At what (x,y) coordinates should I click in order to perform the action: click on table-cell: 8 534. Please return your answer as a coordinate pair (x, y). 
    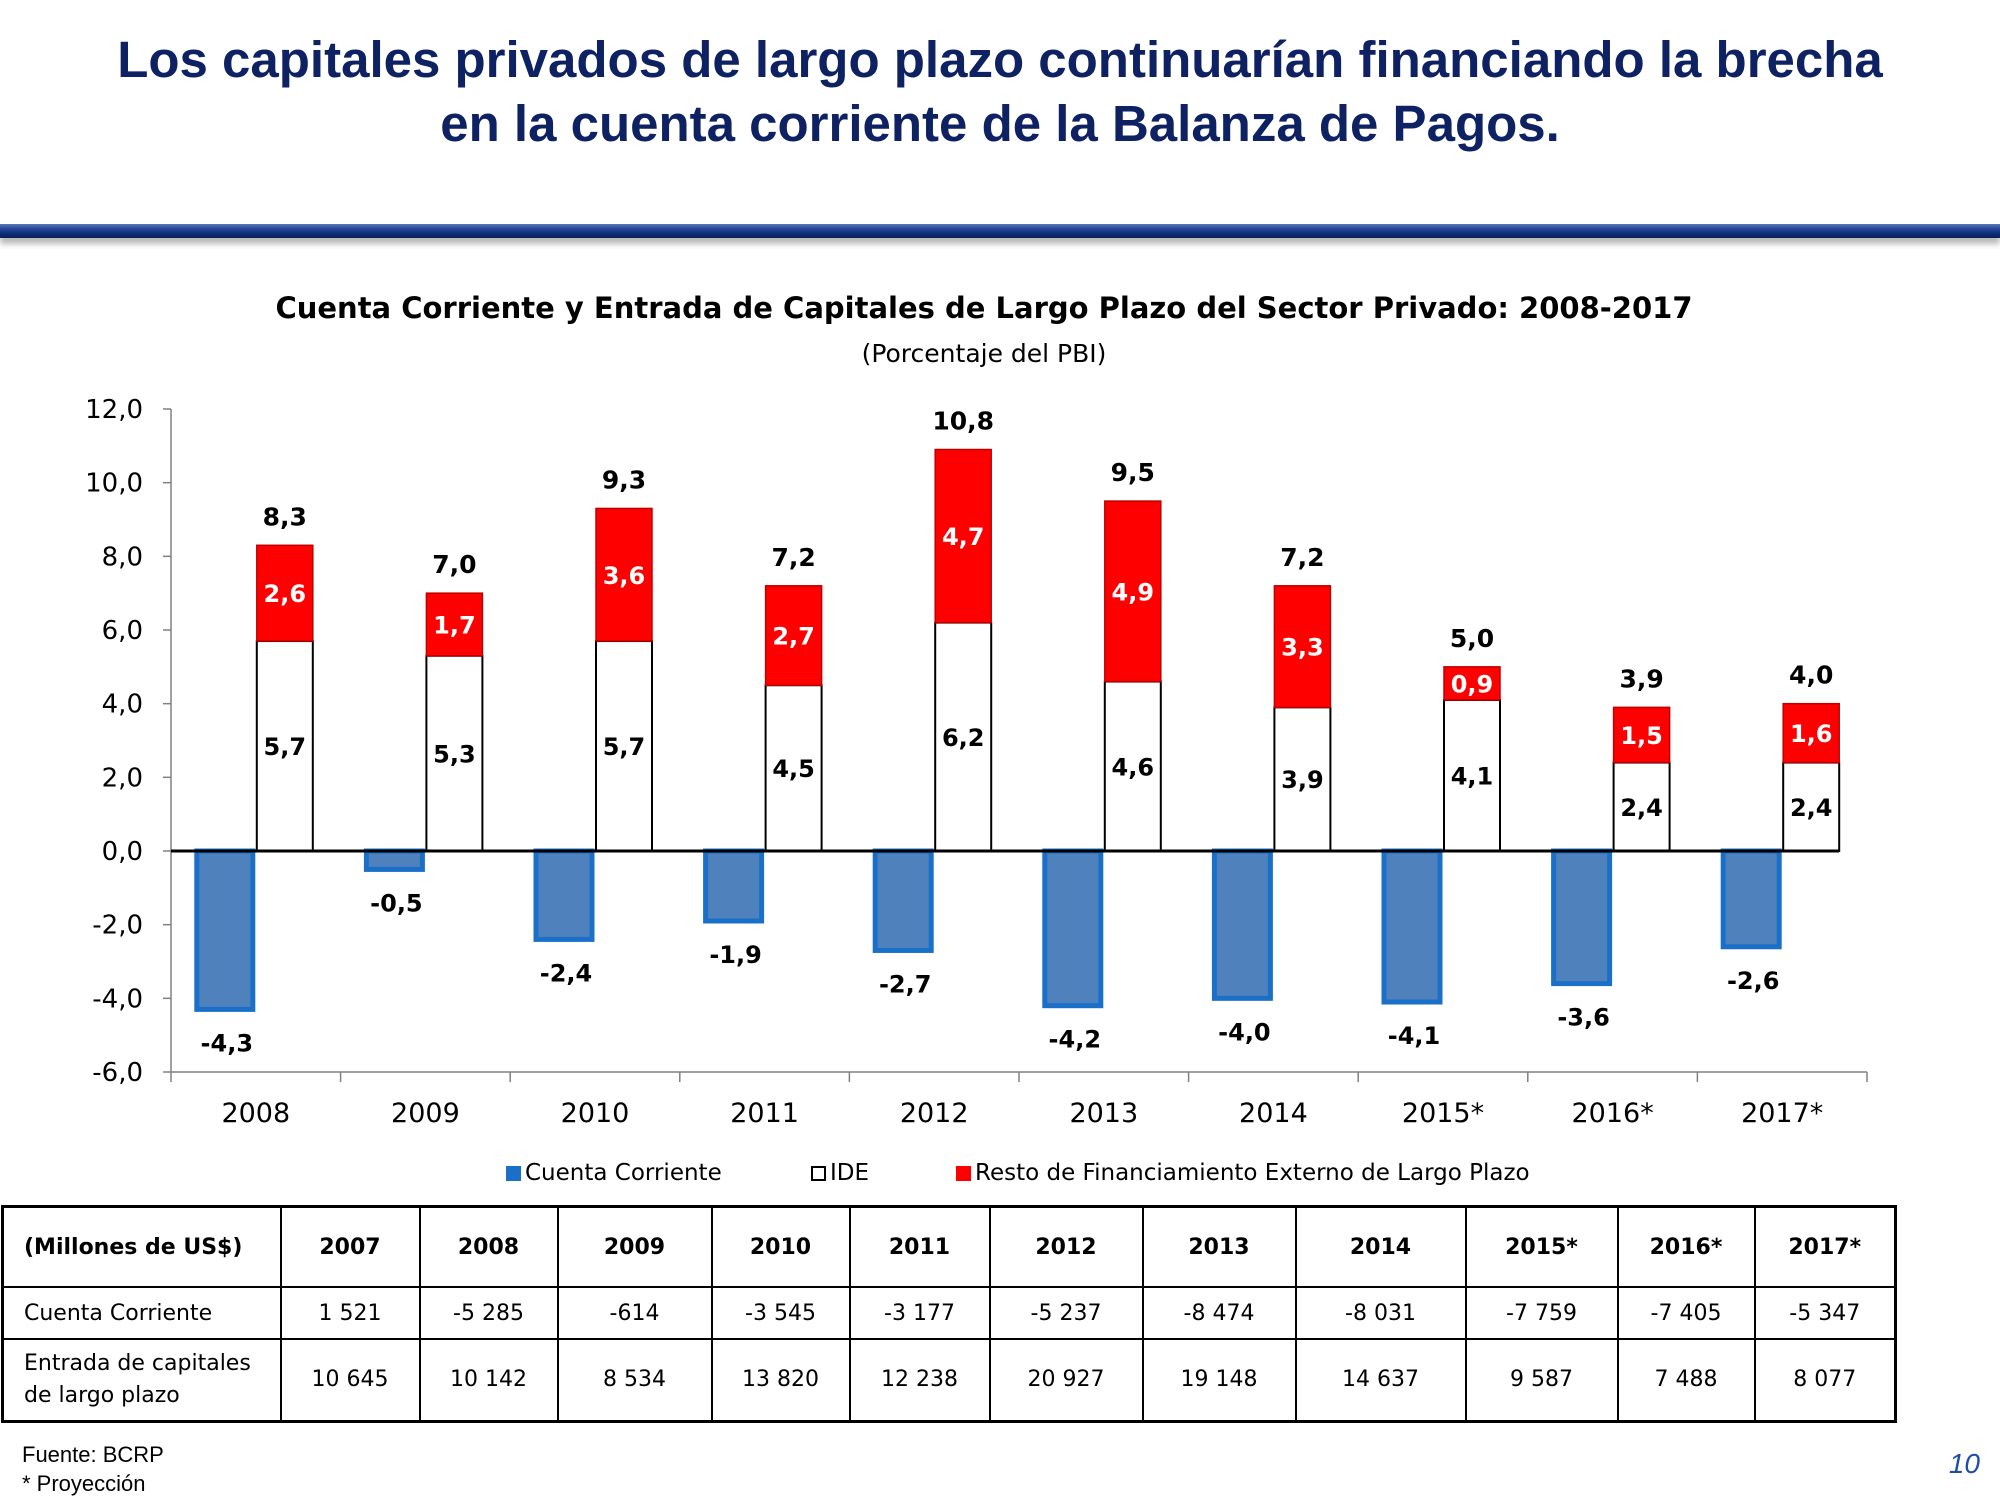
    Looking at the image, I should click on (634, 1380).